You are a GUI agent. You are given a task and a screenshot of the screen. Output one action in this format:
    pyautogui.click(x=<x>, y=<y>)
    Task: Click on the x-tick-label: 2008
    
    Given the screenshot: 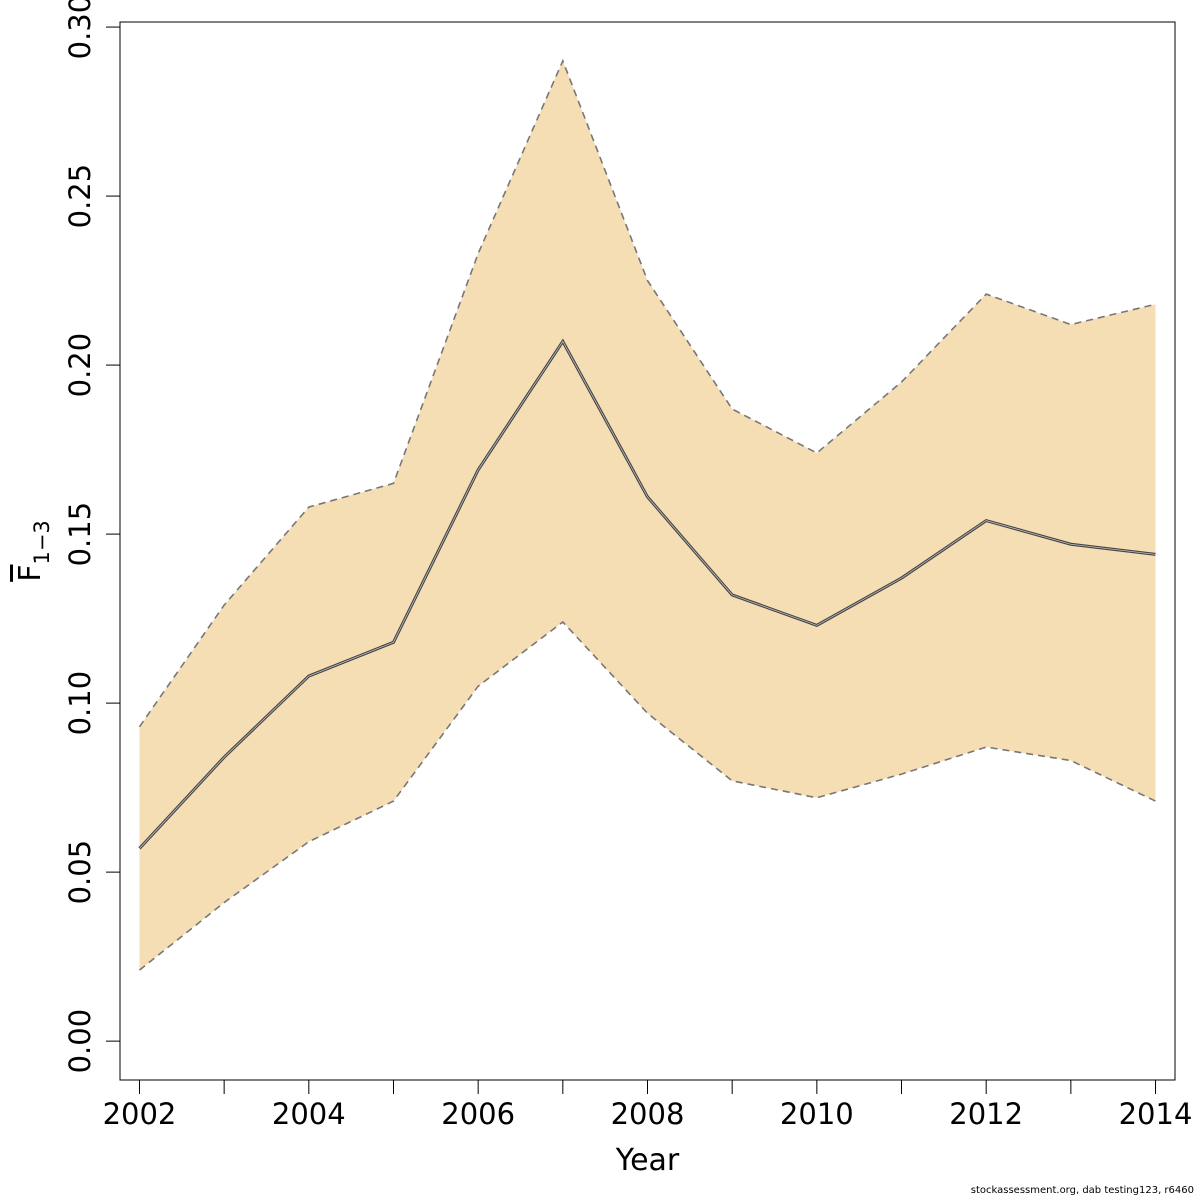 What is the action you would take?
    pyautogui.click(x=648, y=1114)
    